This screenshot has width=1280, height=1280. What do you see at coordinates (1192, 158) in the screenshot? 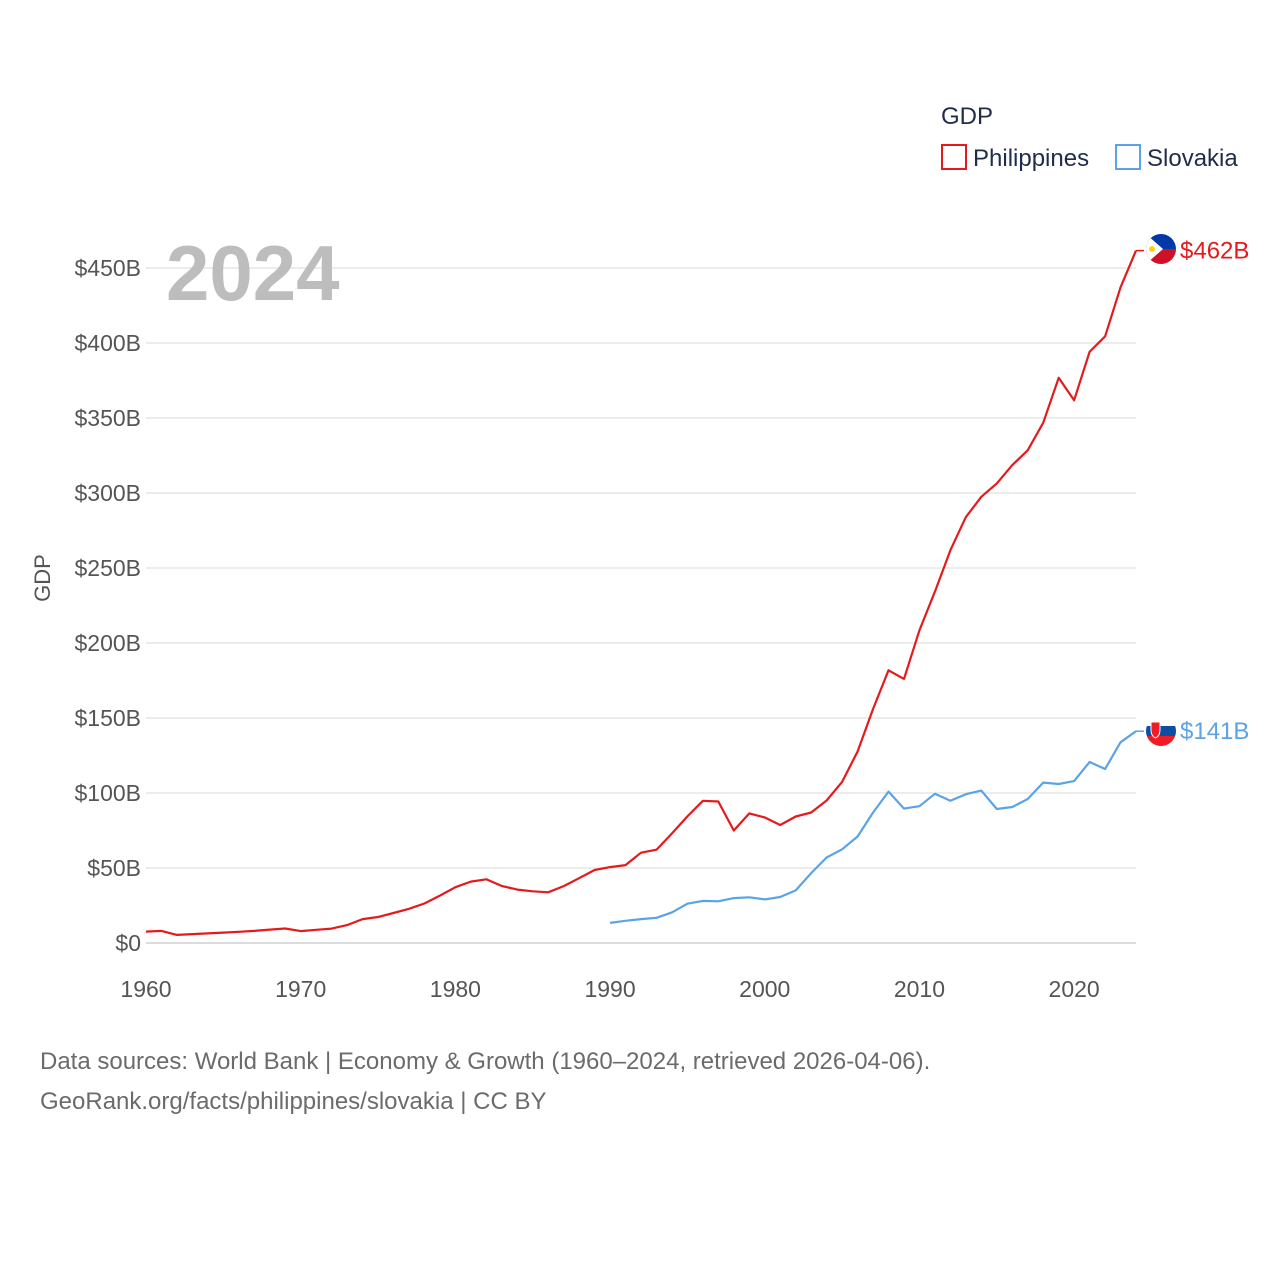
I see `legend-label-slovakia: Slovakia` at bounding box center [1192, 158].